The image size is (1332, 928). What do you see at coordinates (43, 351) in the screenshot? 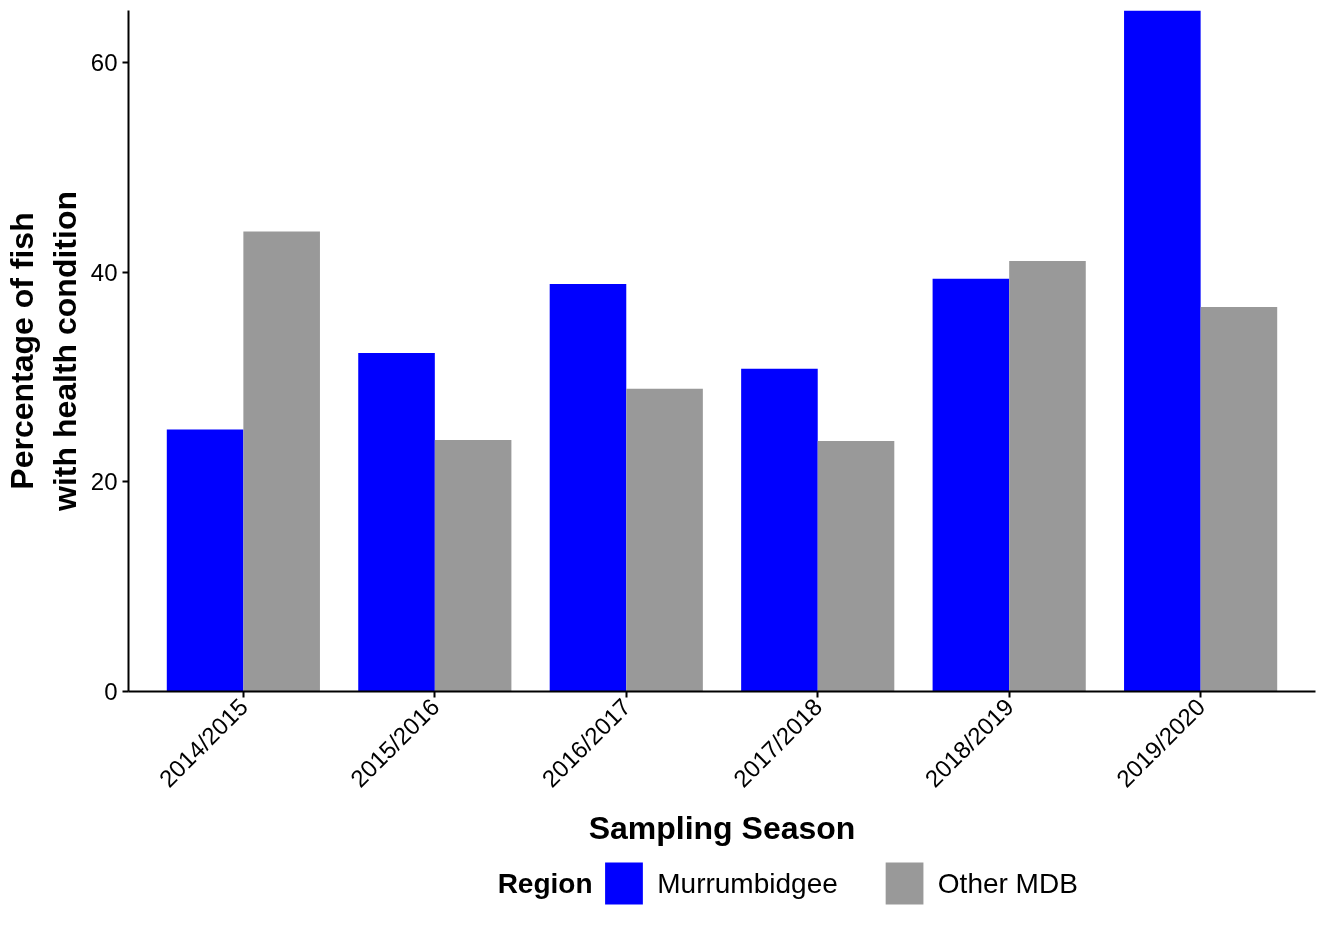
I see `y-axis-title: Percentage of fish with health condition` at bounding box center [43, 351].